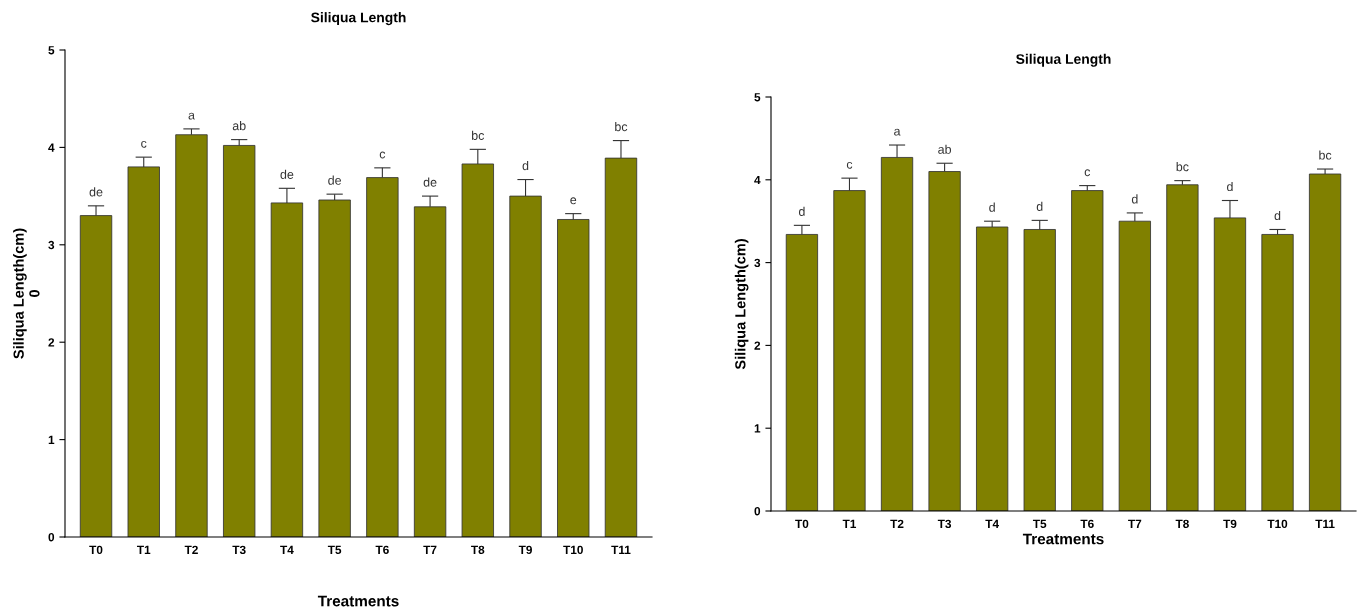  What do you see at coordinates (26, 293) in the screenshot?
I see `y-axis-title: Siliqua Length(cm) 0` at bounding box center [26, 293].